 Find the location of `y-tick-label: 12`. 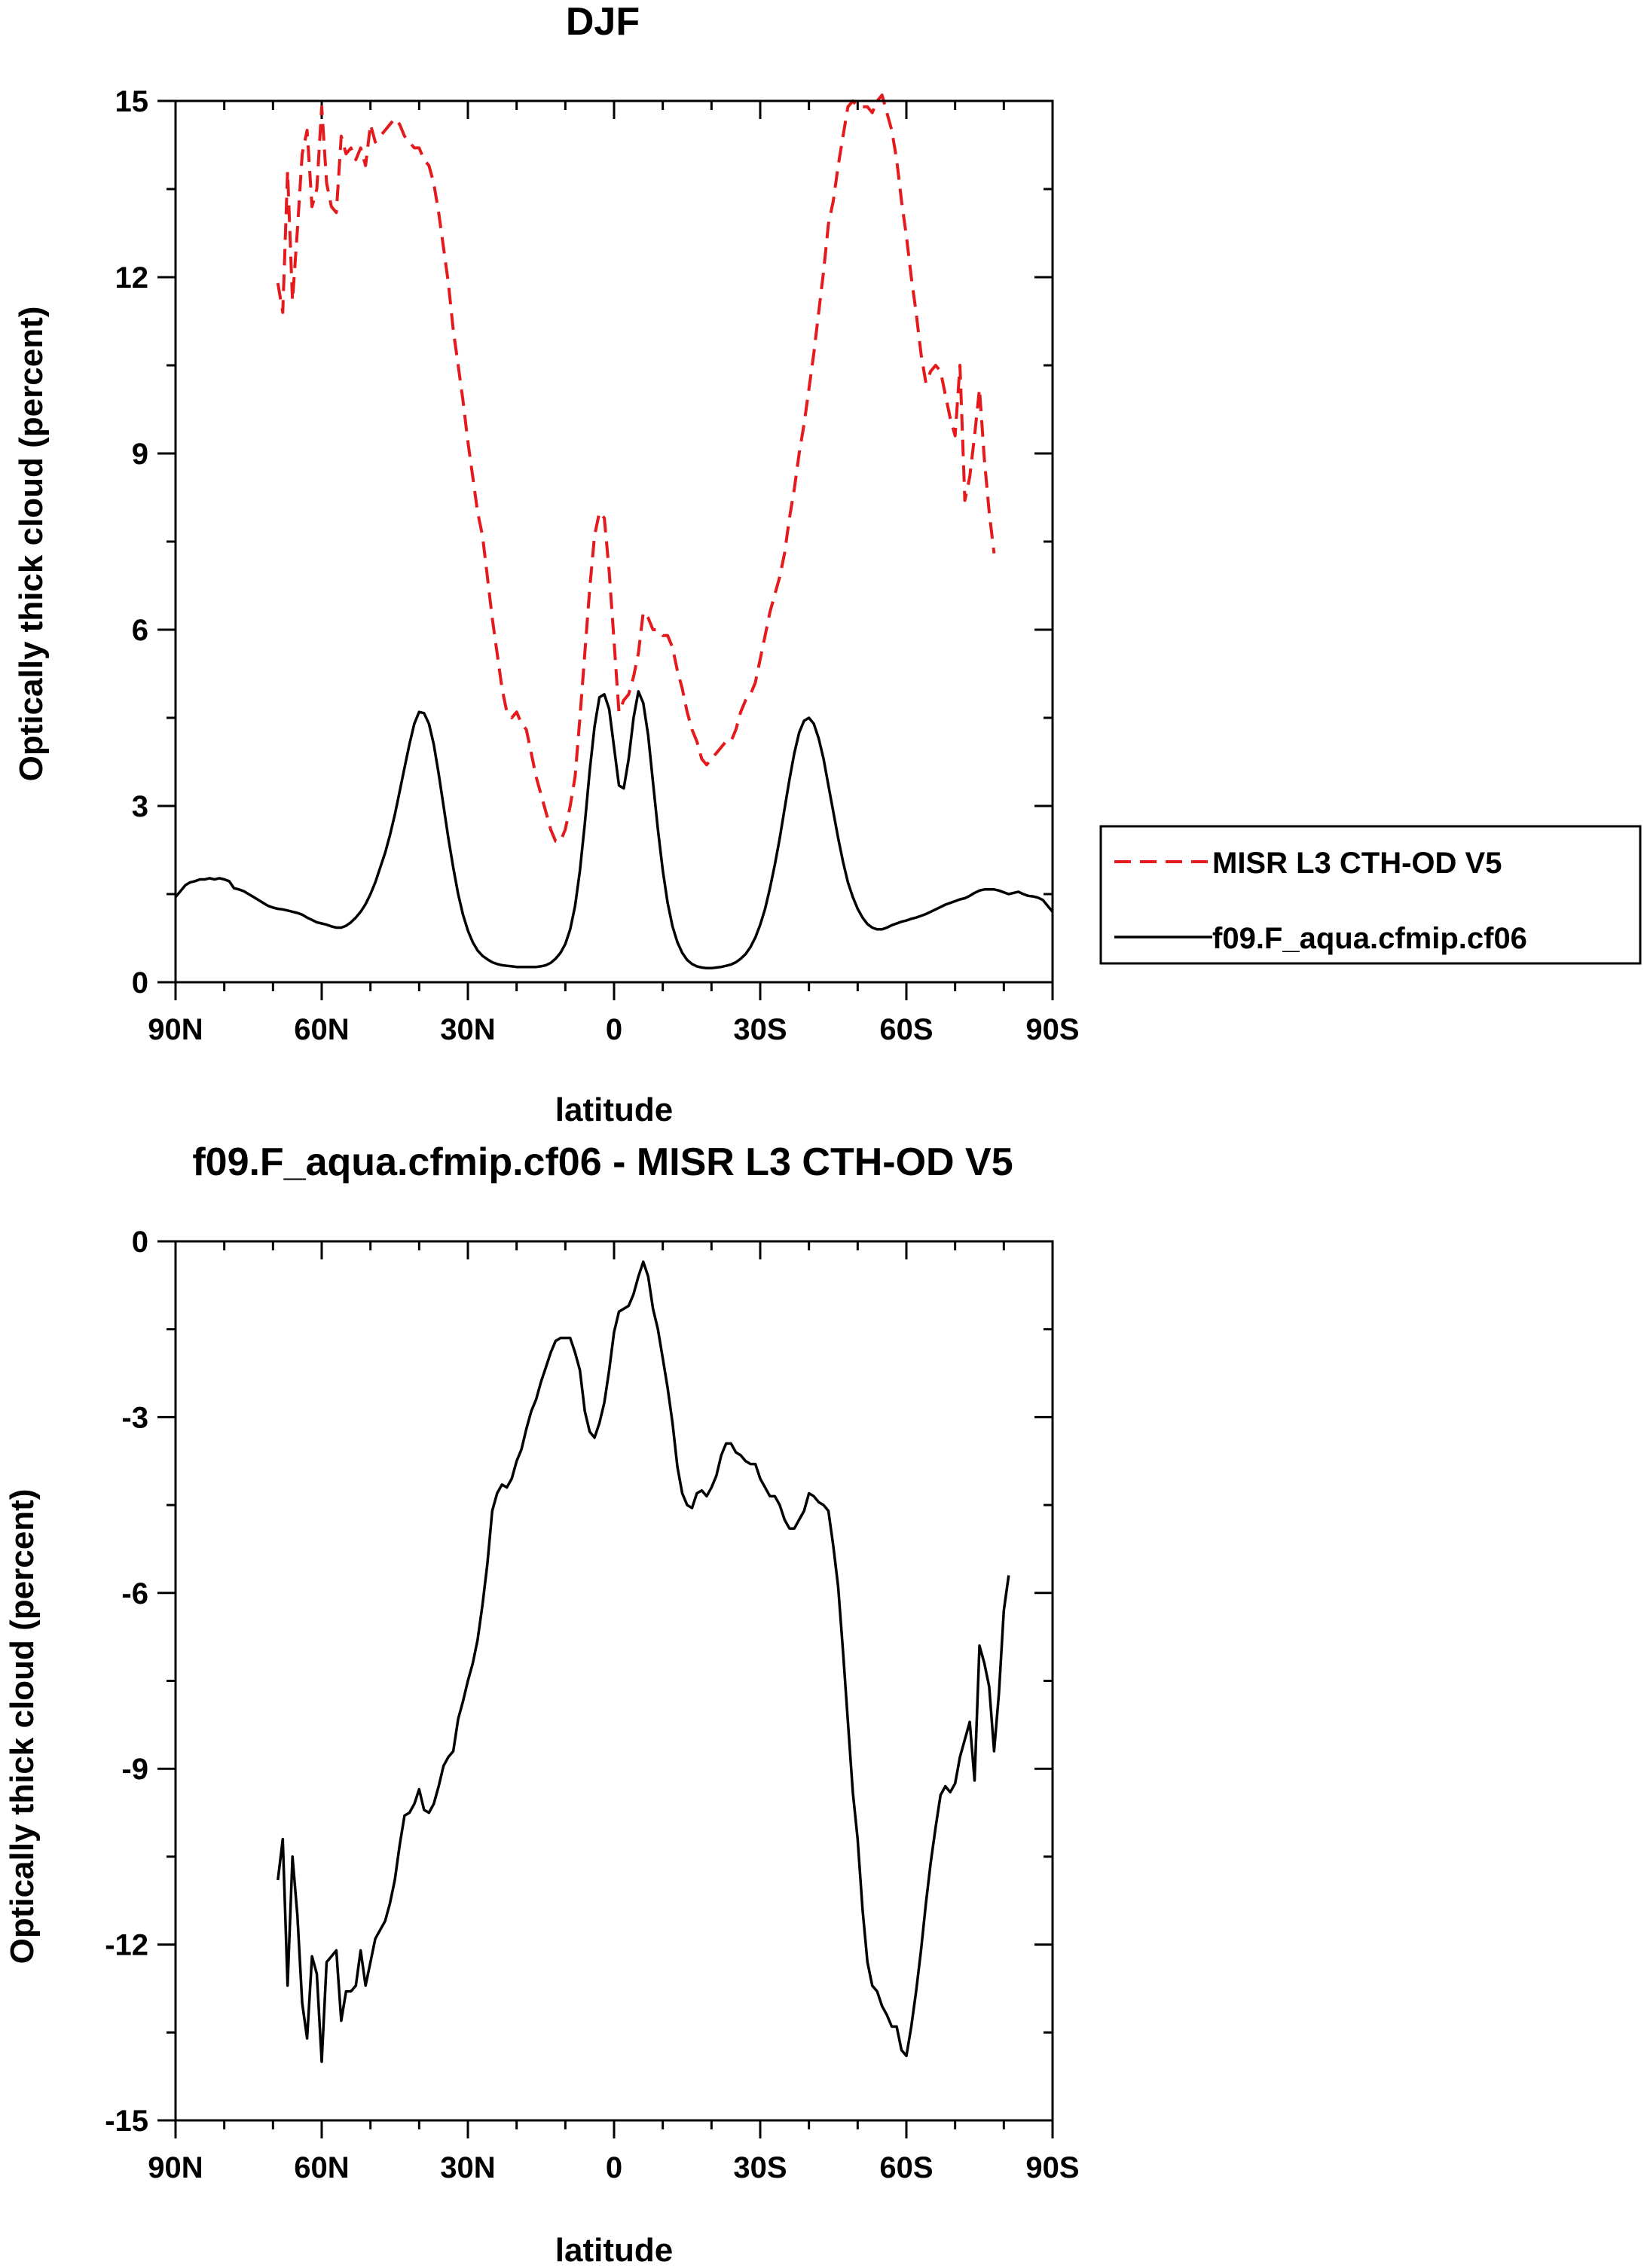

y-tick-label: 12 is located at coordinates (132, 278).